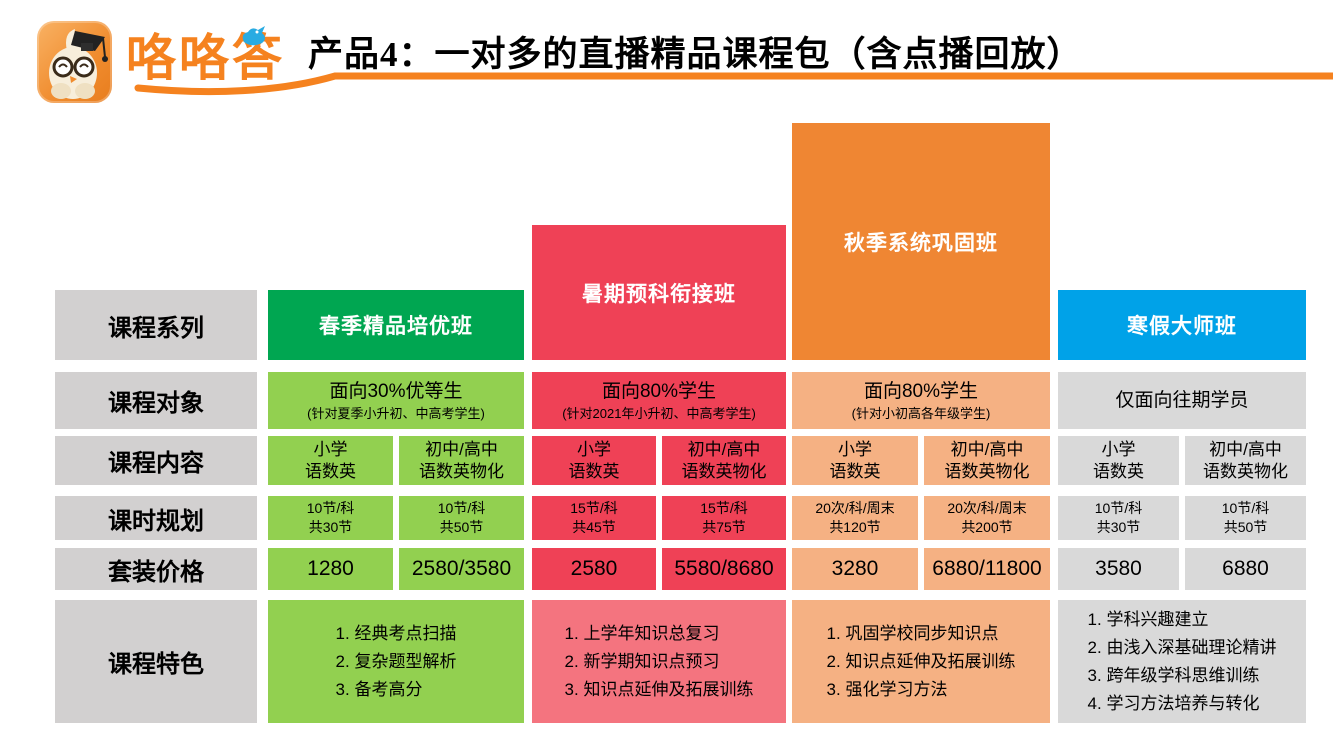 This screenshot has width=1333, height=752. What do you see at coordinates (724, 569) in the screenshot?
I see `price-cell-secondary: 5580/8680` at bounding box center [724, 569].